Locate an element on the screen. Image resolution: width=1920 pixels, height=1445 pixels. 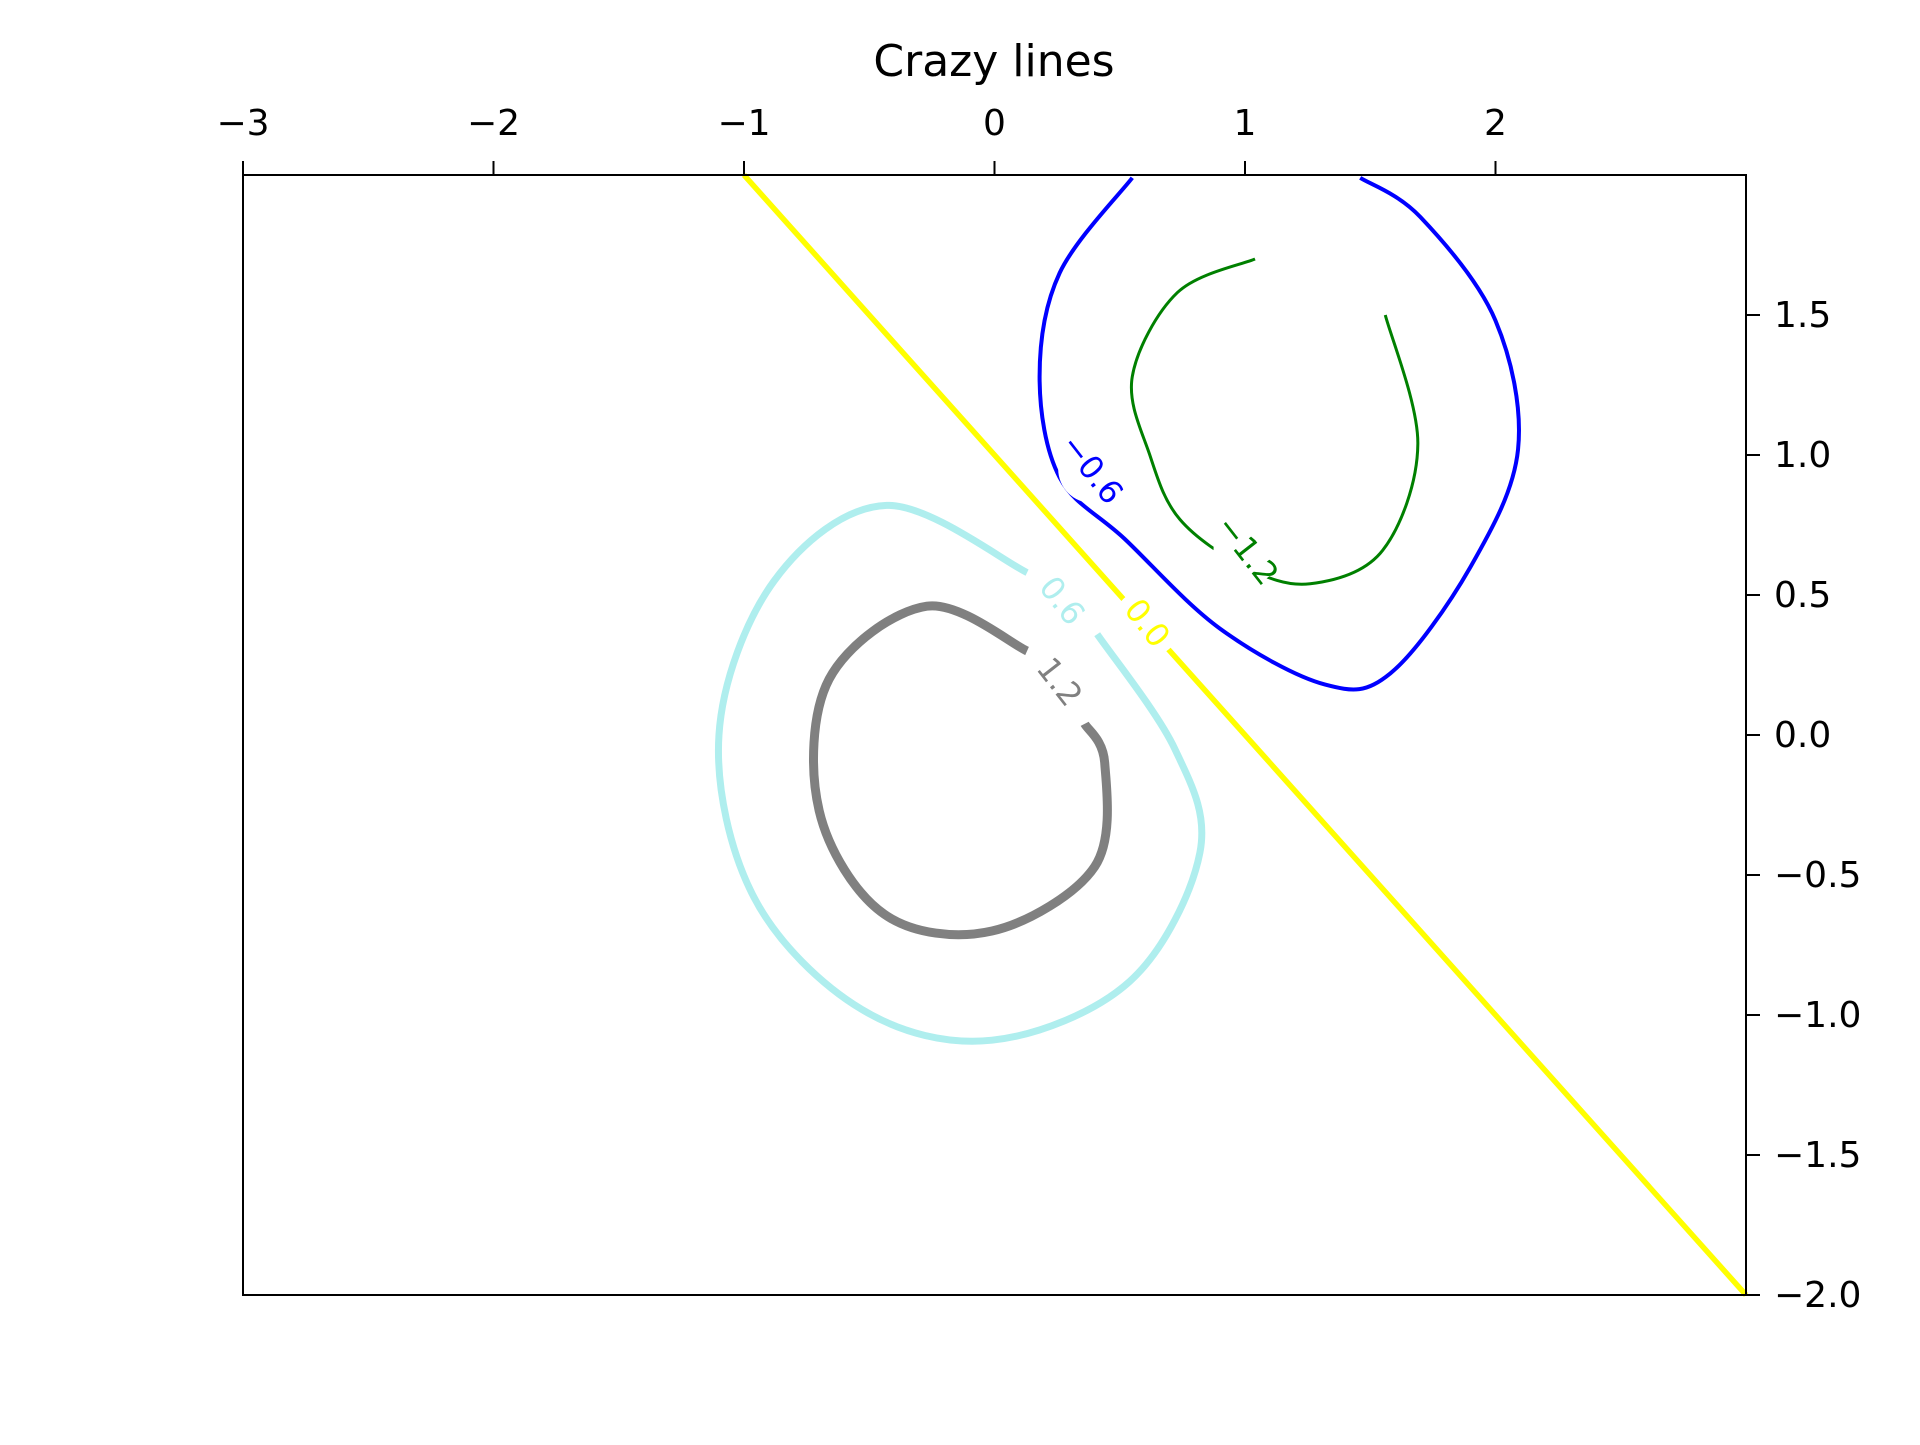
x-tick-label-4: 1 is located at coordinates (1245, 123).